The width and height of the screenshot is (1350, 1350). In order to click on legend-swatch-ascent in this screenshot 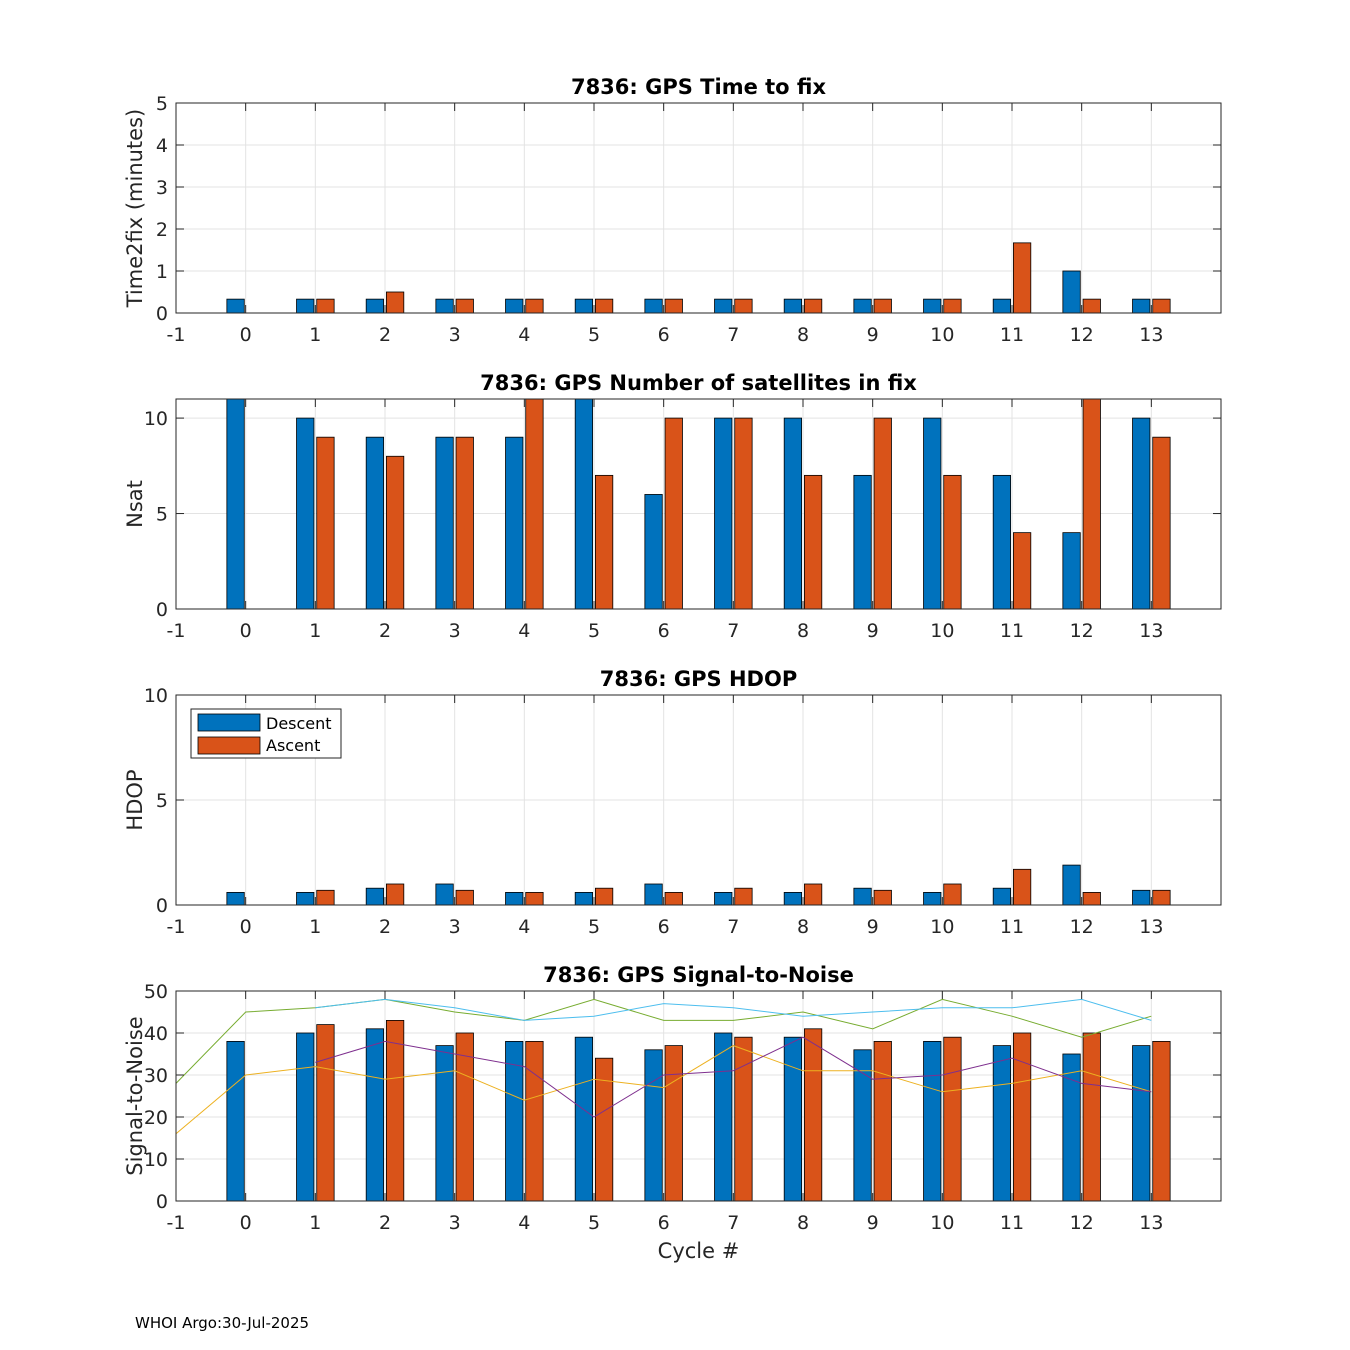, I will do `click(229, 745)`.